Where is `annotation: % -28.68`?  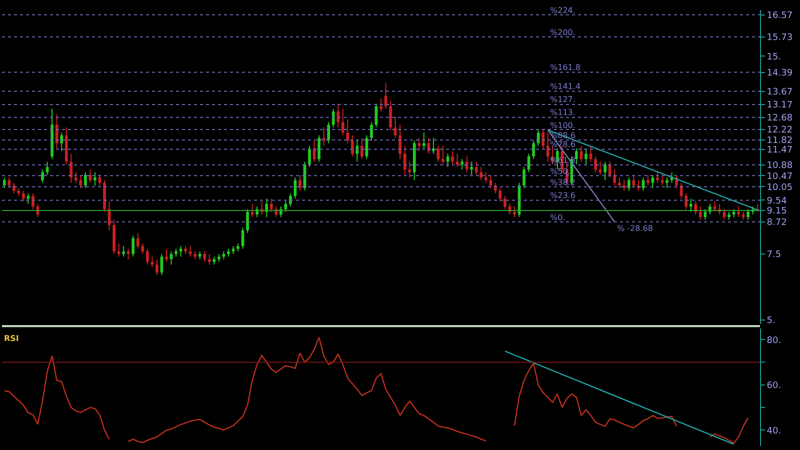
annotation: % -28.68 is located at coordinates (635, 228).